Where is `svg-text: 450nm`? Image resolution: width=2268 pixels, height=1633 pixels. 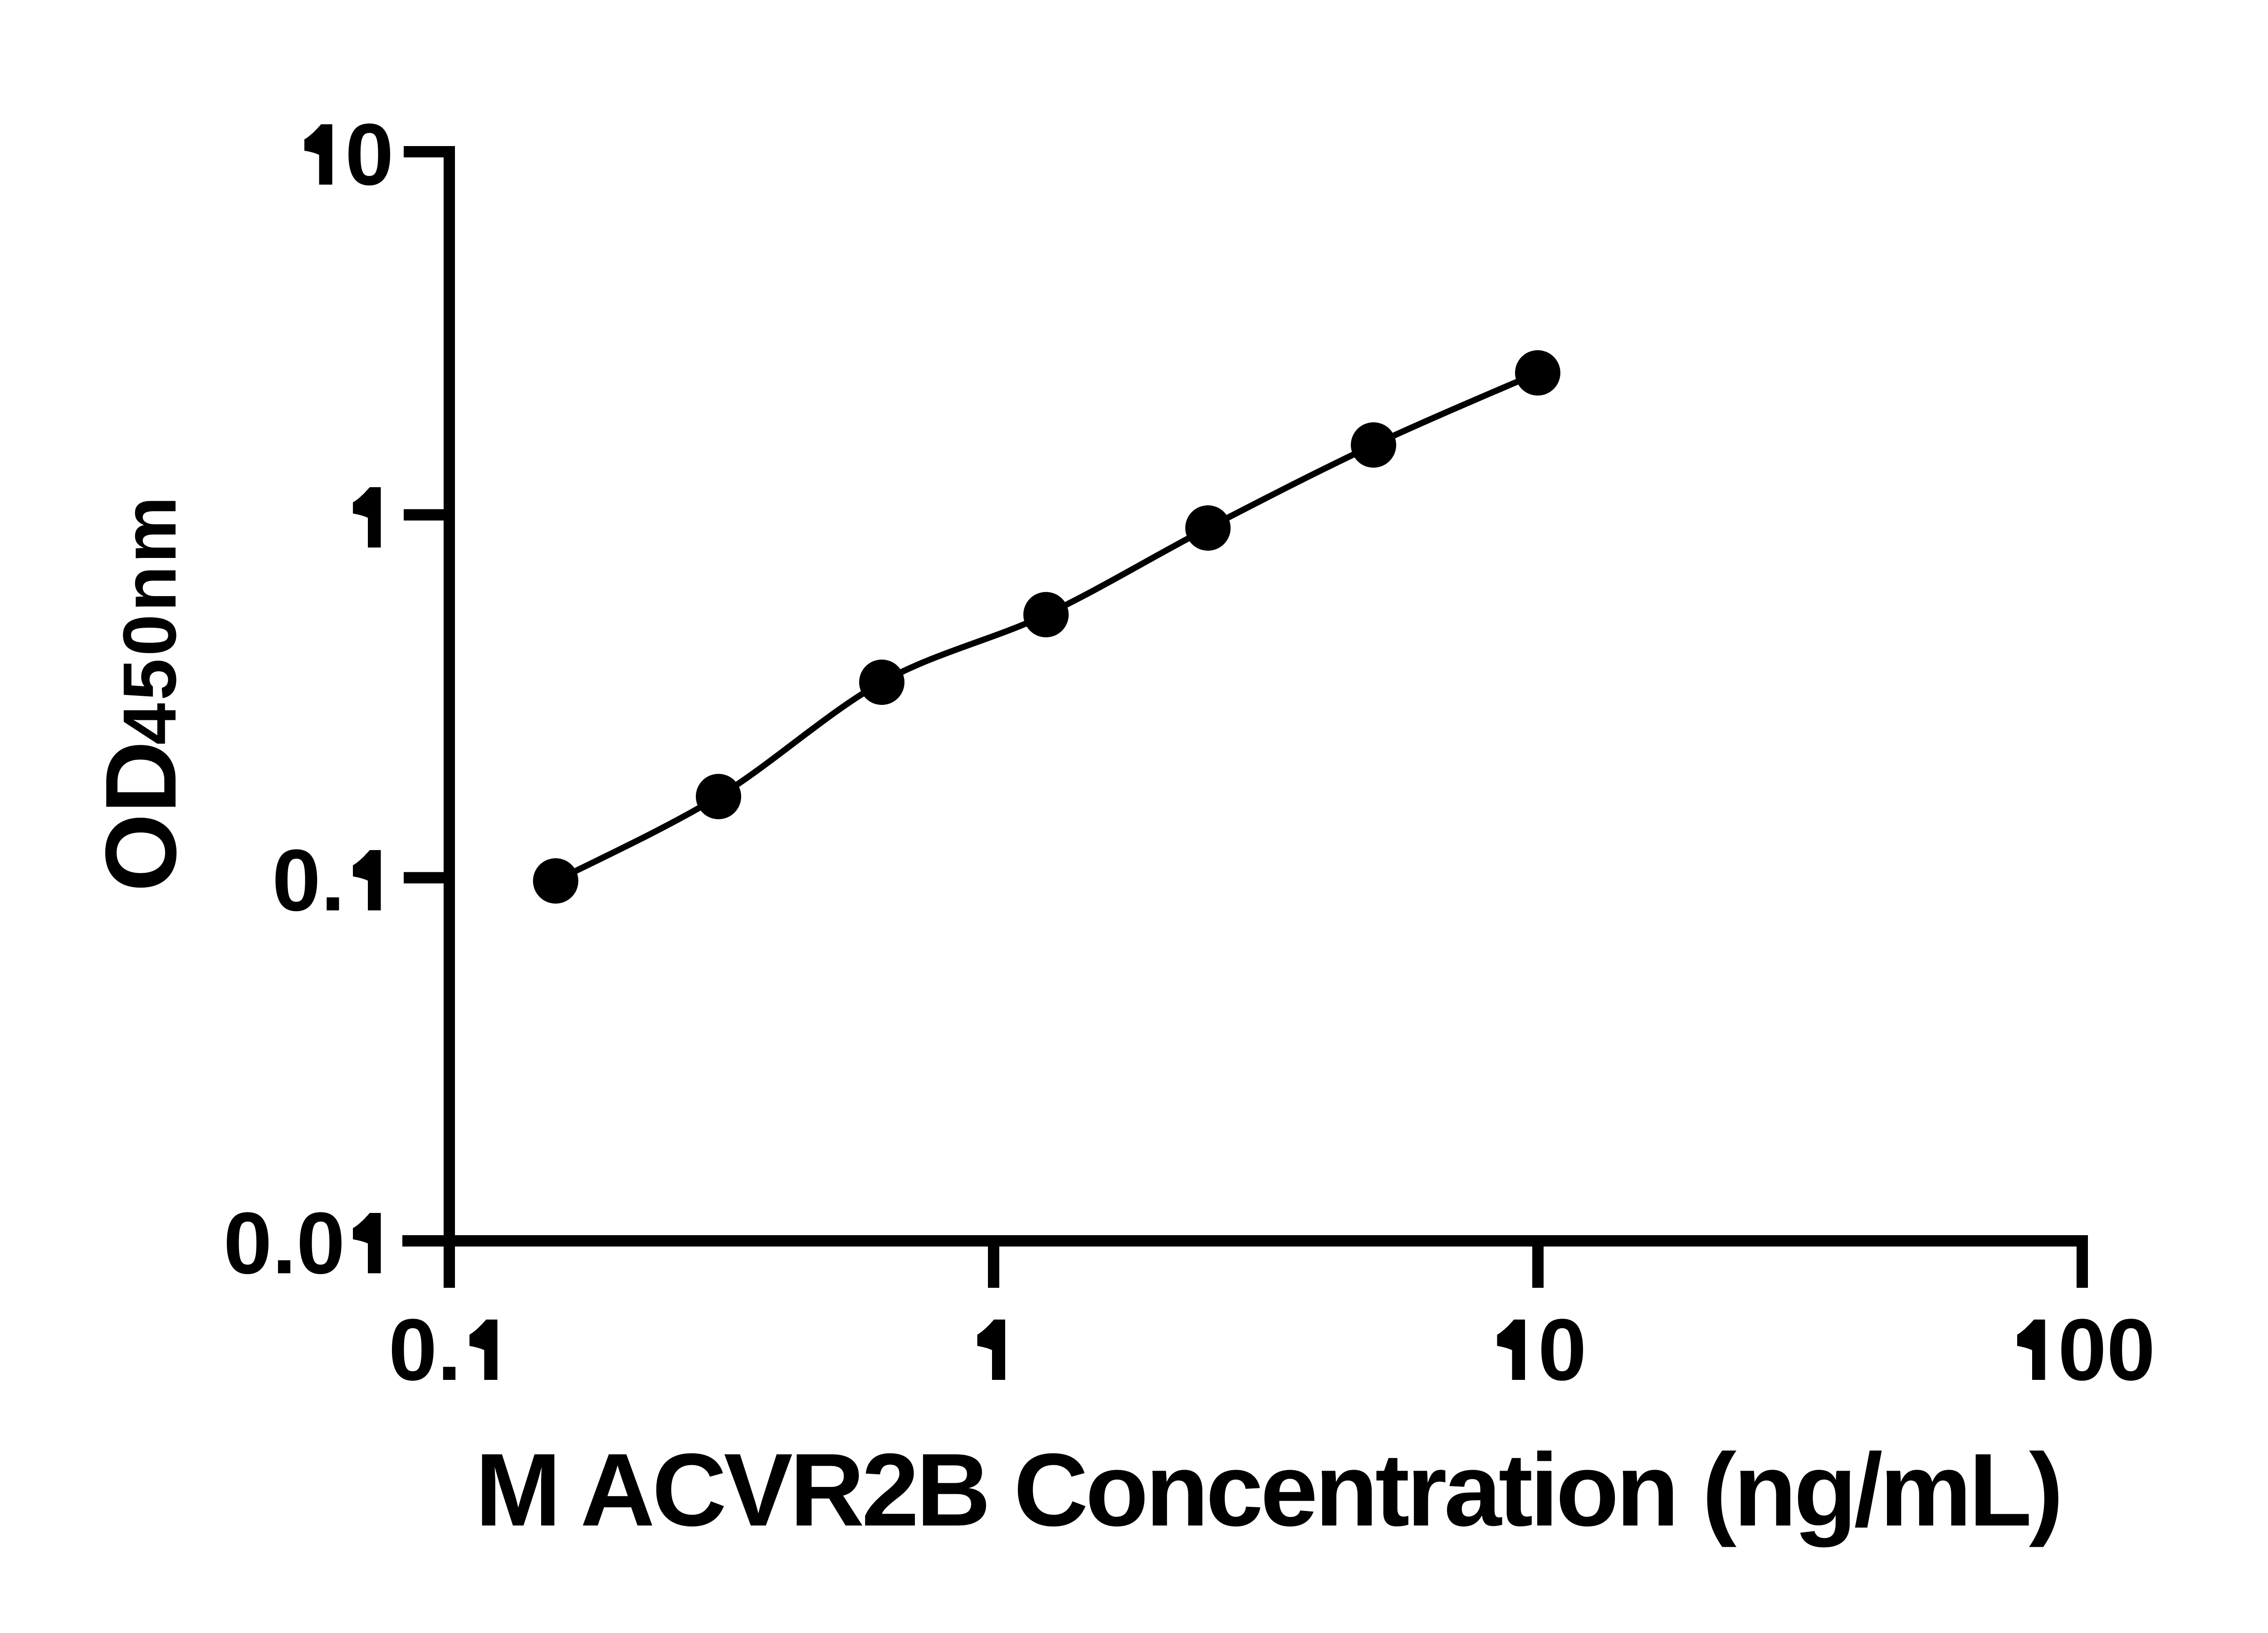 svg-text: 450nm is located at coordinates (150, 619).